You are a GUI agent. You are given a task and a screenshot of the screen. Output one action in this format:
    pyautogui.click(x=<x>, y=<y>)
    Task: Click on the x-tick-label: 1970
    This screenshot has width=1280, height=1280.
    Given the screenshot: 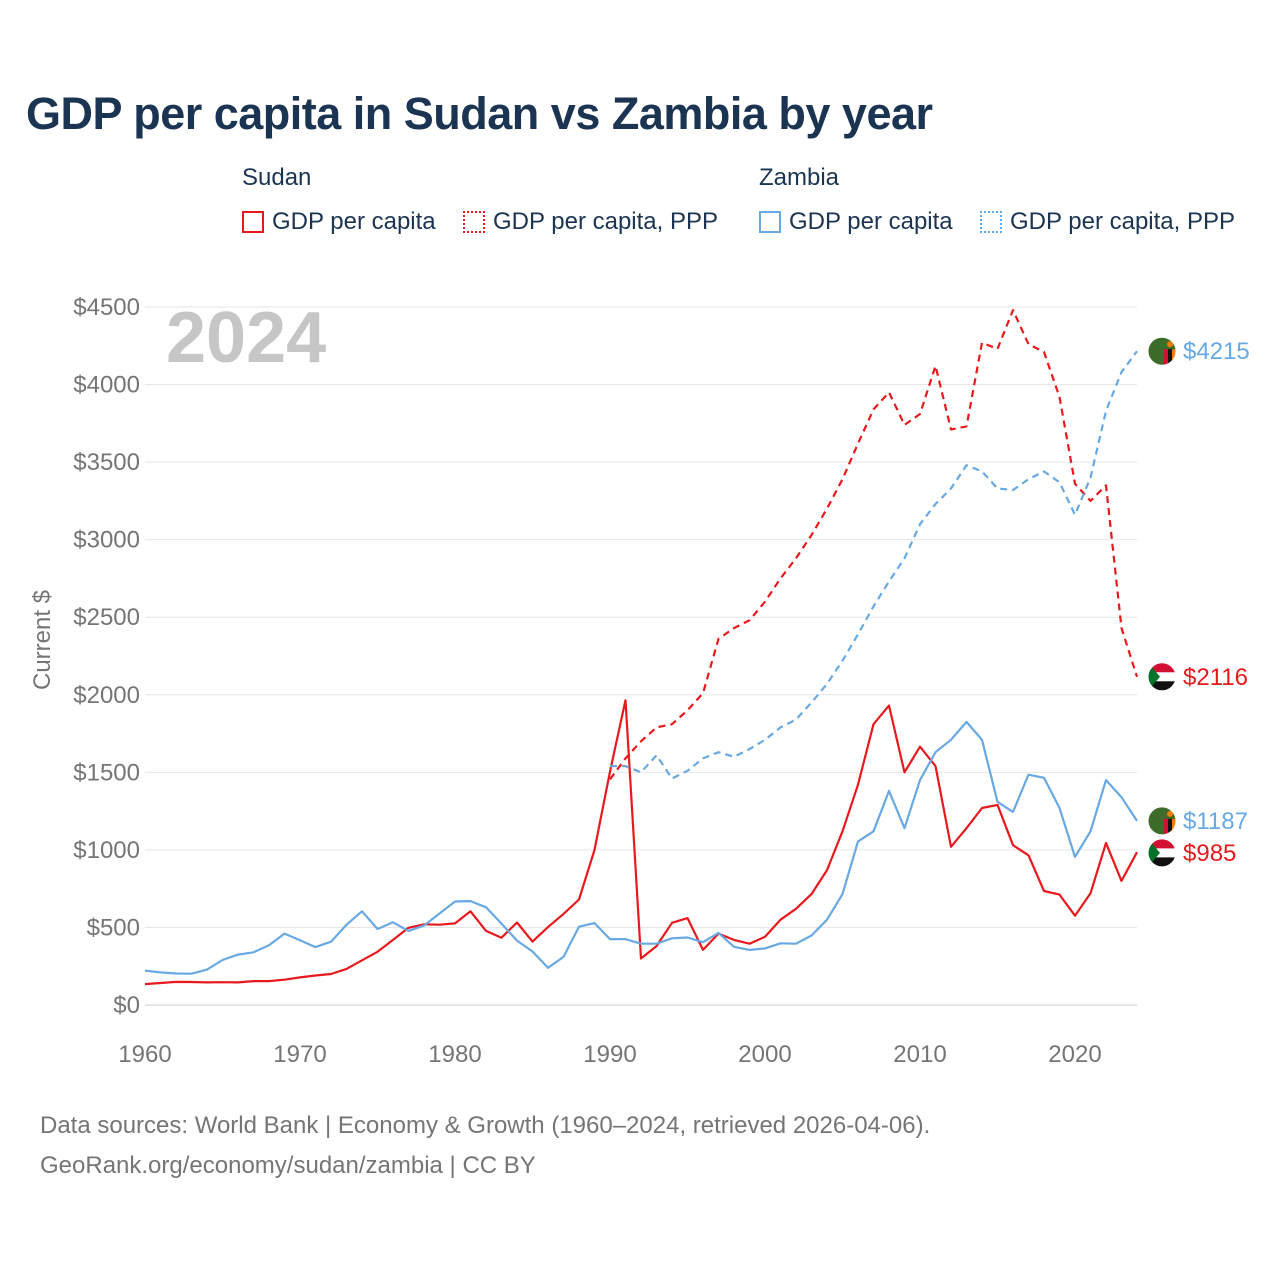 What is the action you would take?
    pyautogui.click(x=299, y=1054)
    